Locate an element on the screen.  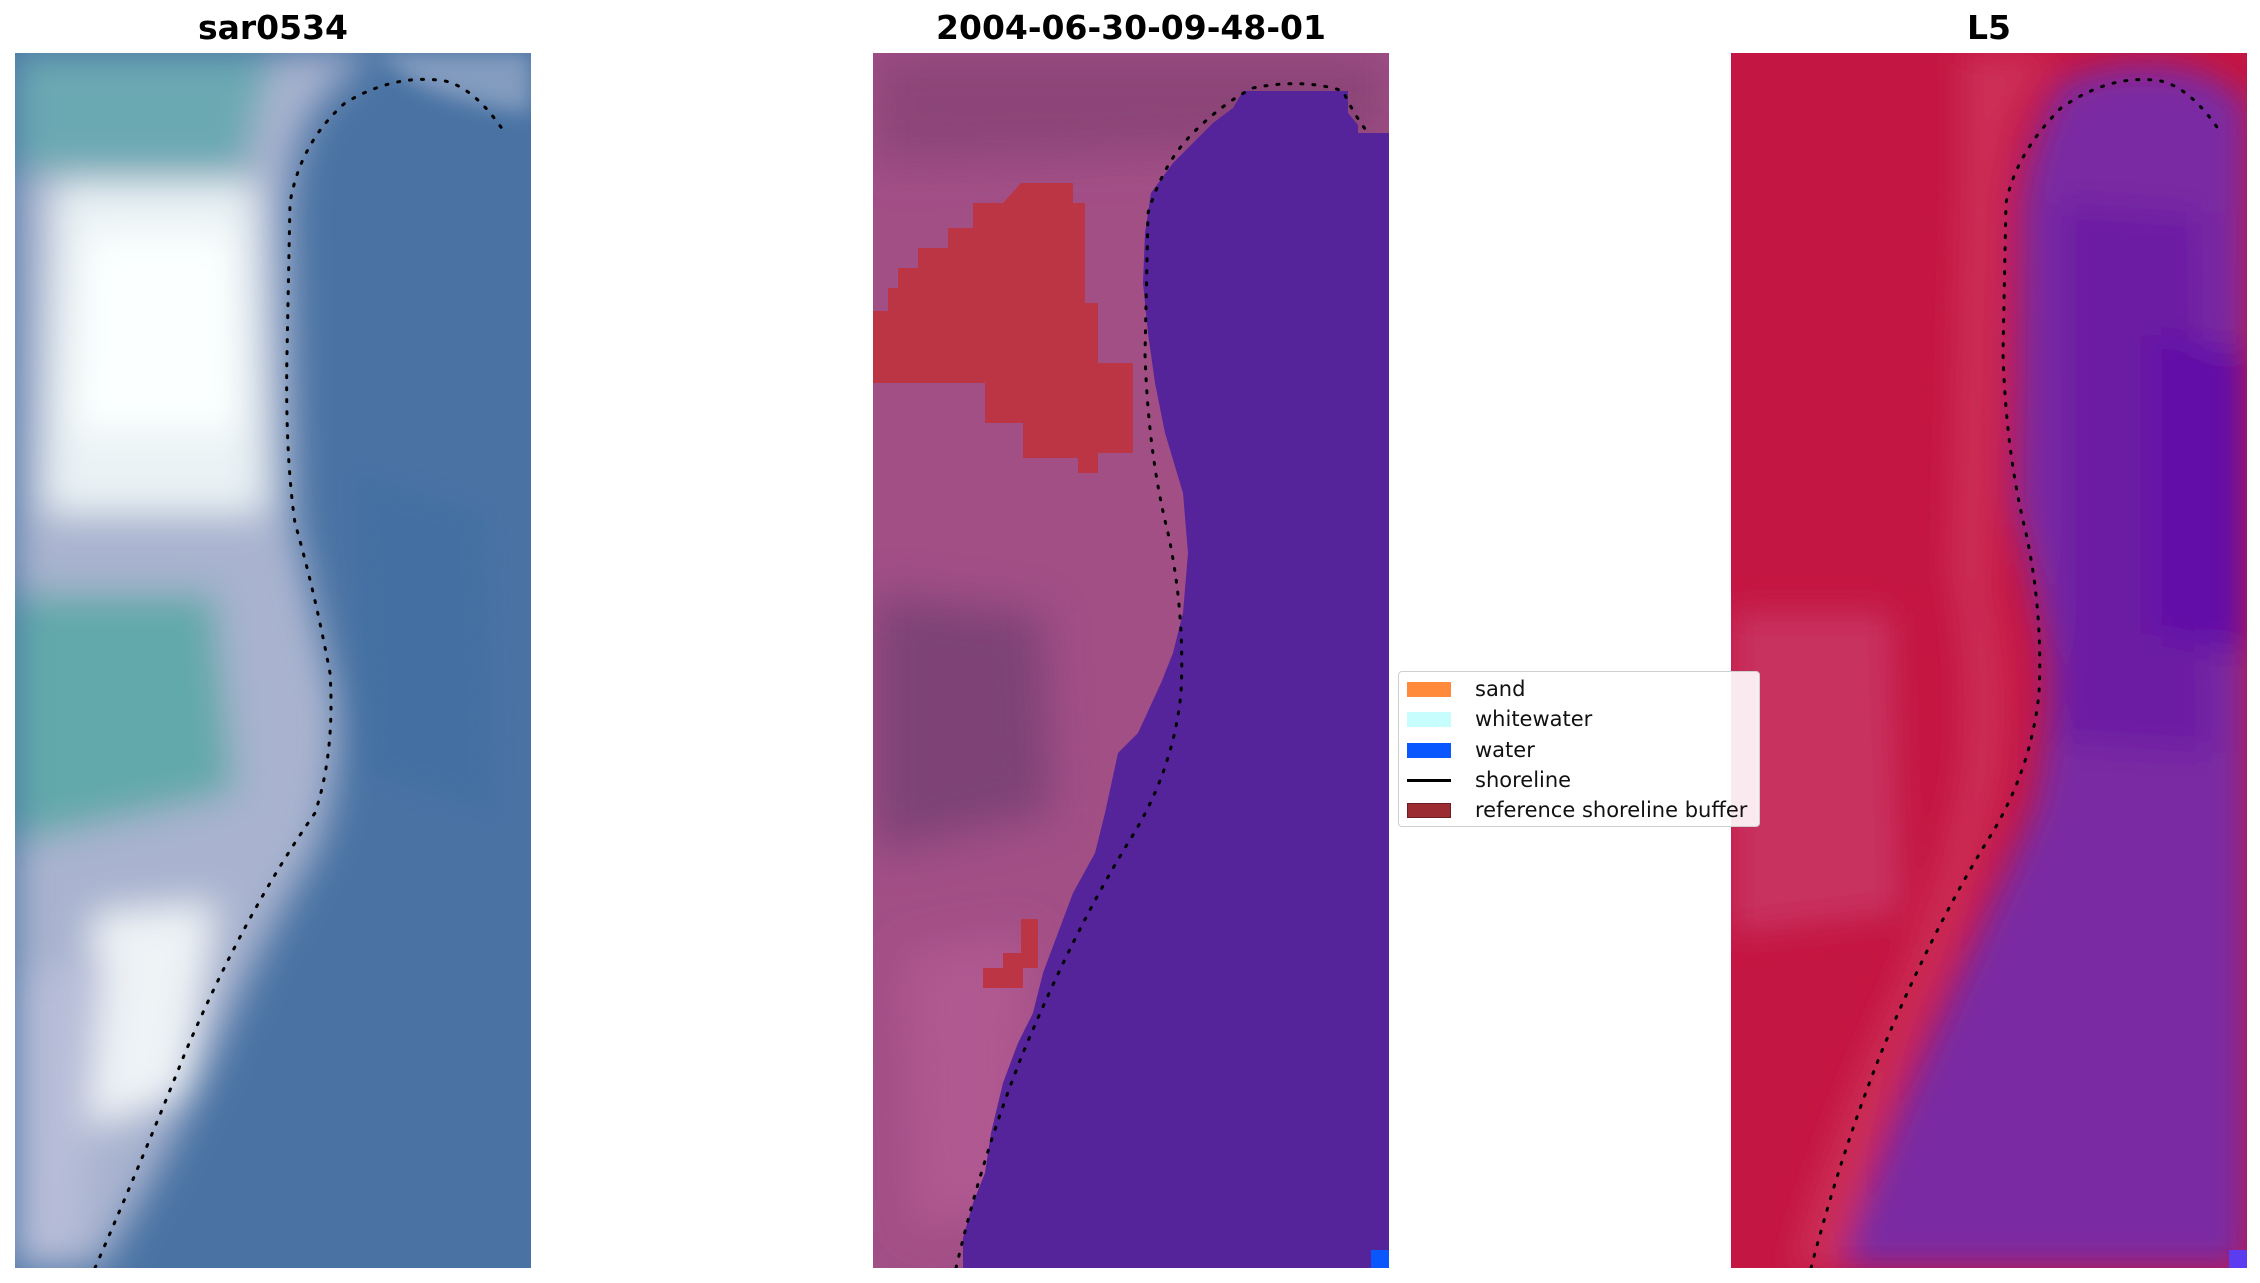
legend-label-water: water is located at coordinates (1505, 750).